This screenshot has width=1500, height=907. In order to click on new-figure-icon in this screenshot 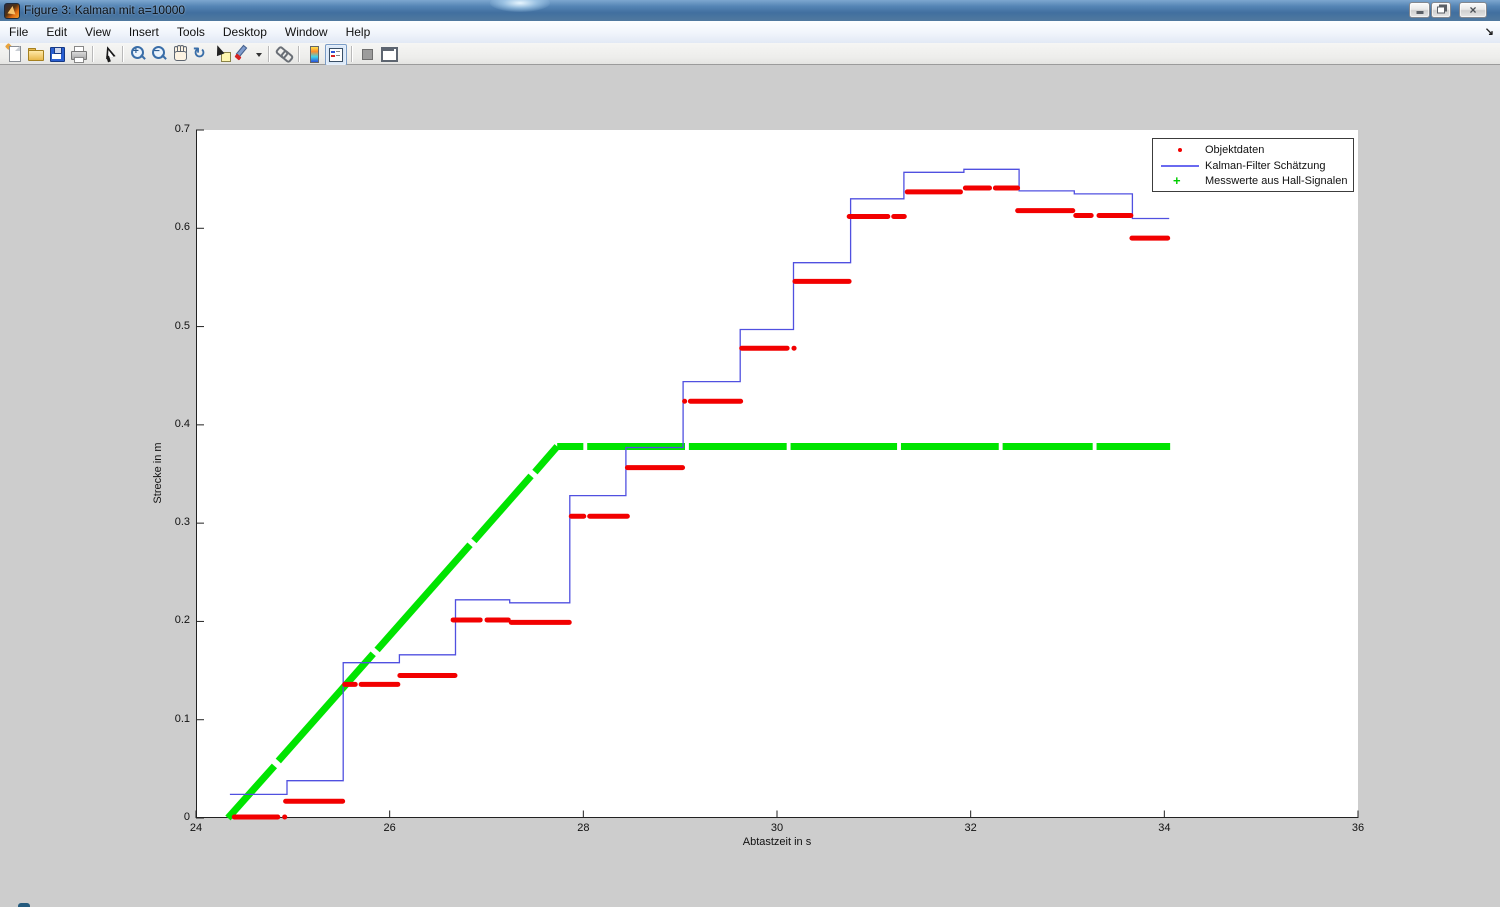, I will do `click(14, 53)`.